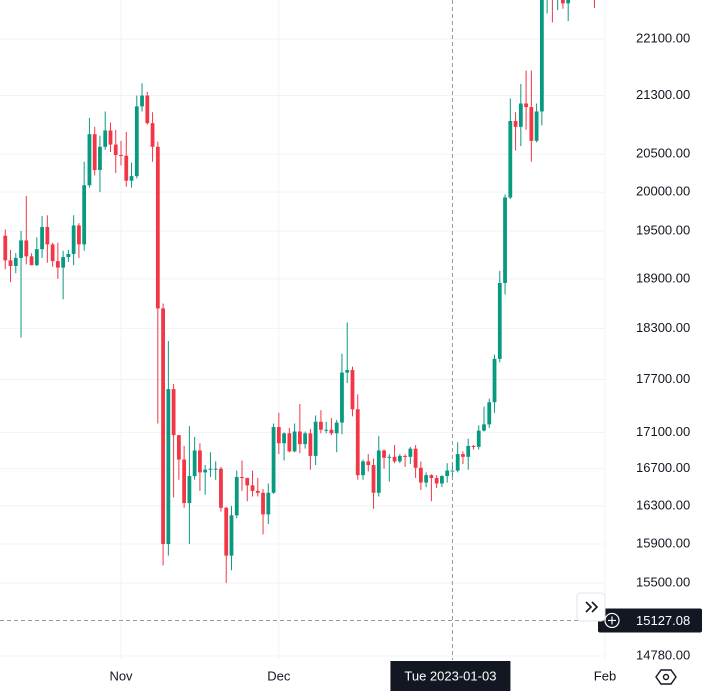  I want to click on scroll-icon, so click(592, 607).